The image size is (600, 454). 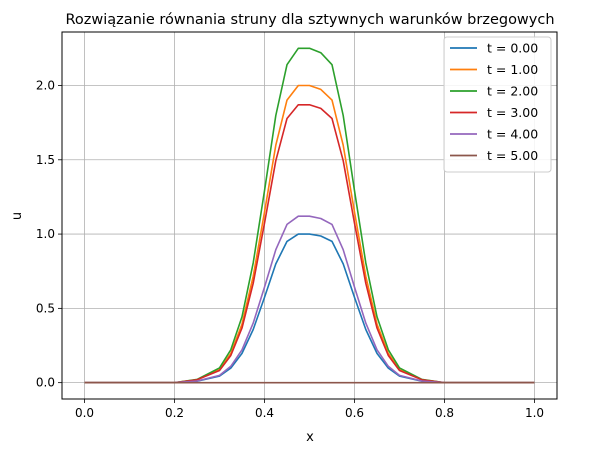 I want to click on legend-label: t = 0.00, so click(x=512, y=48).